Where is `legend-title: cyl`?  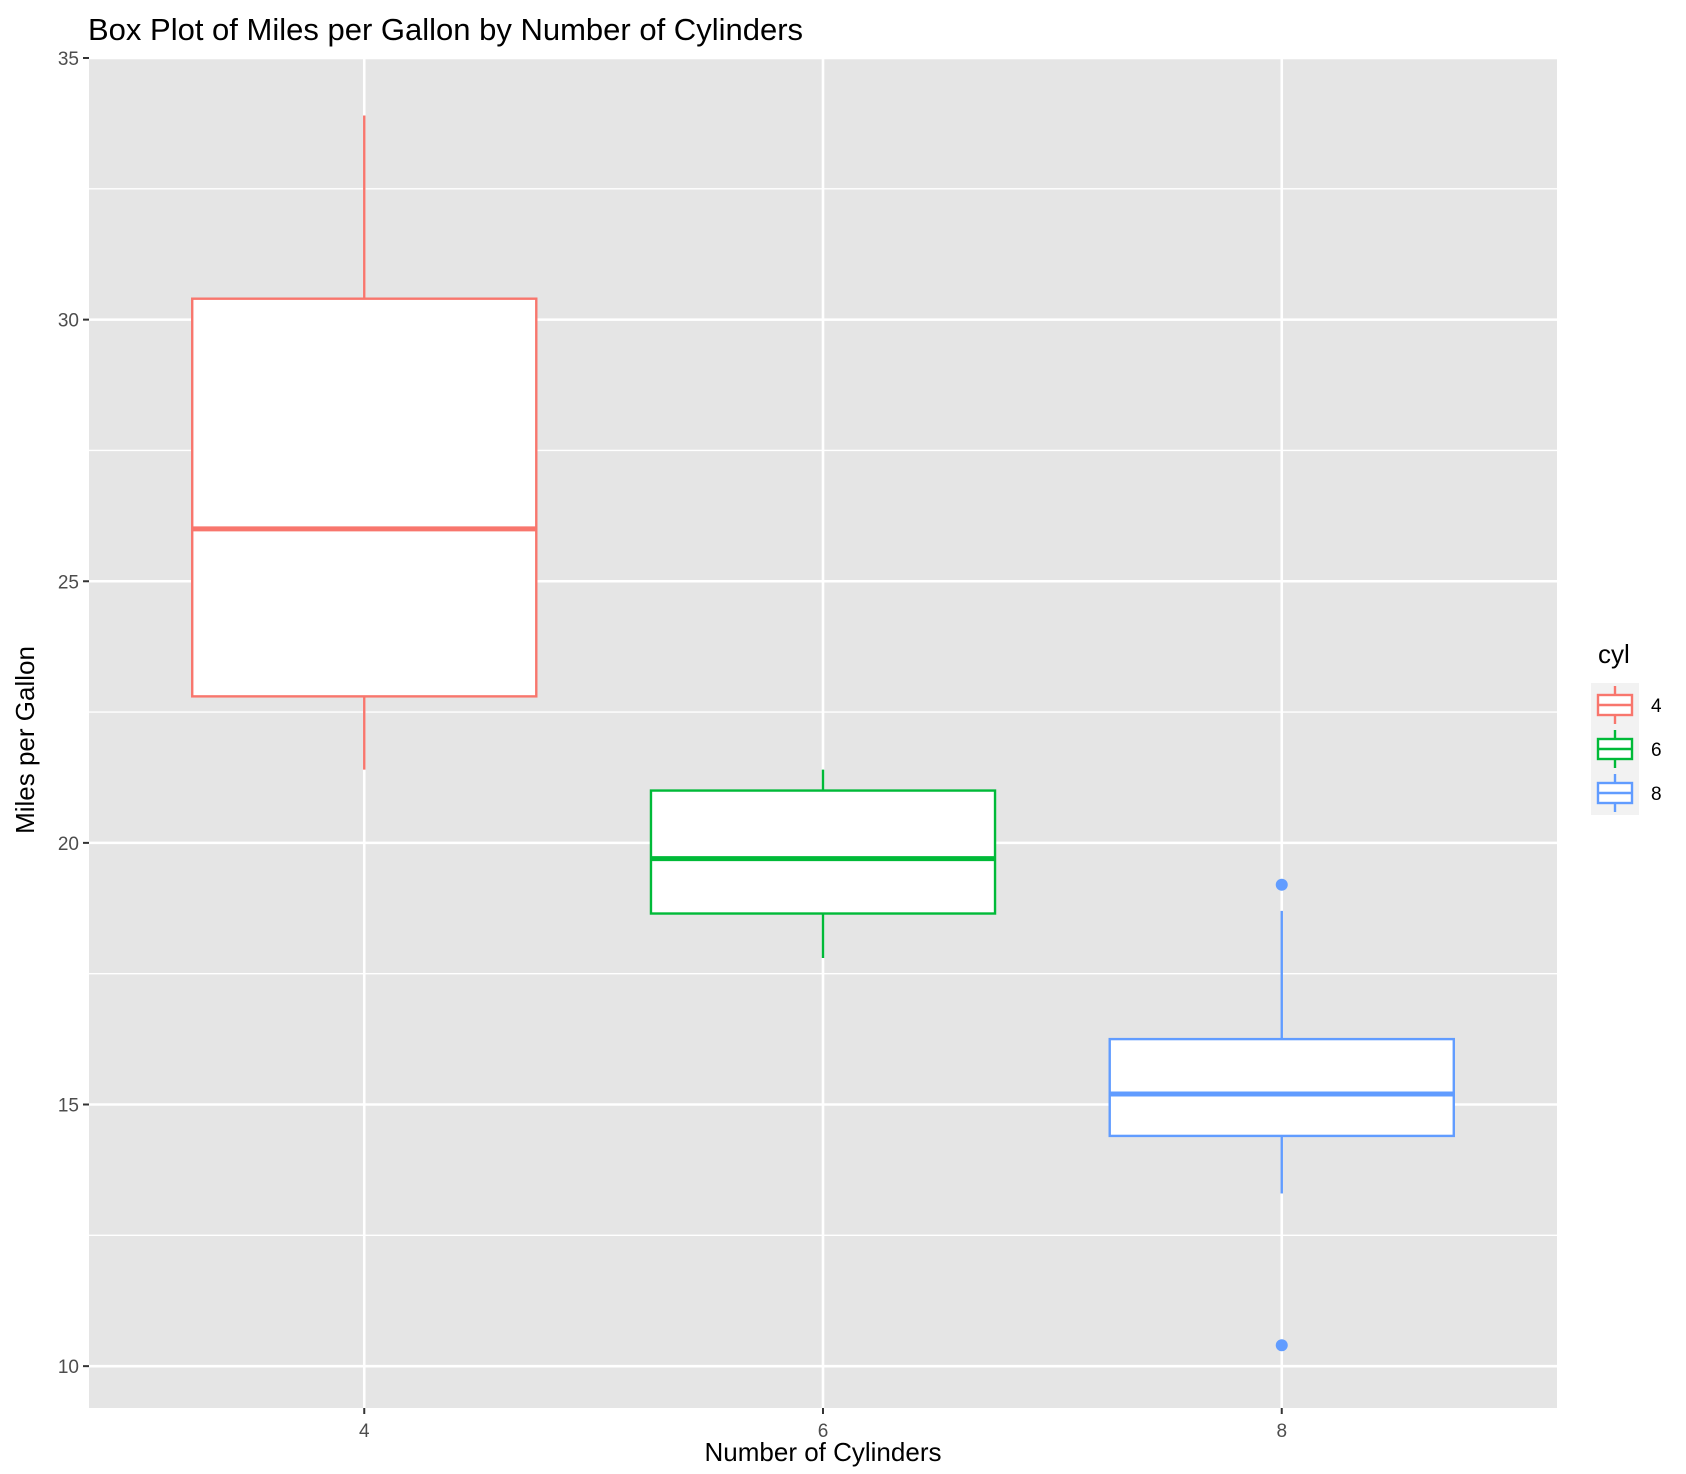 legend-title: cyl is located at coordinates (1614, 654).